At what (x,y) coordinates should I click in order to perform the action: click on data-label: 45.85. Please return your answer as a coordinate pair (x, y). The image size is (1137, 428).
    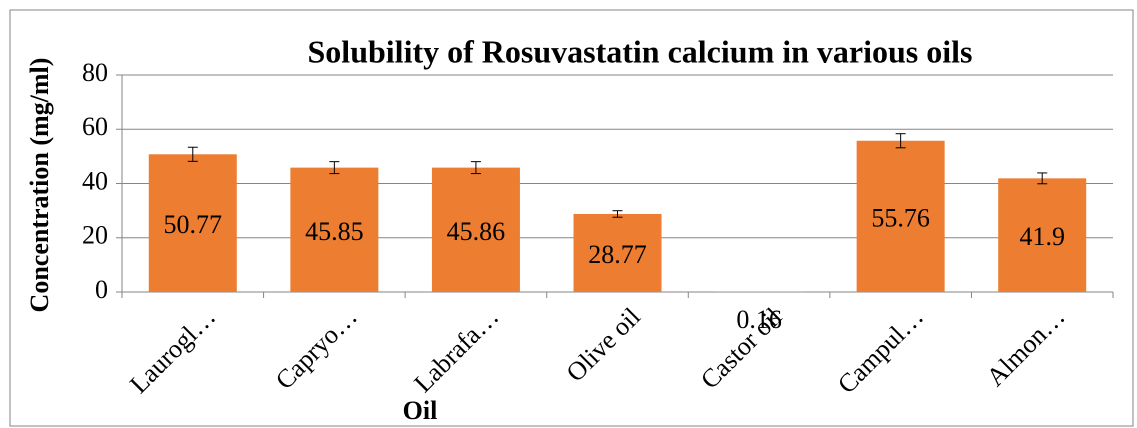
    Looking at the image, I should click on (334, 231).